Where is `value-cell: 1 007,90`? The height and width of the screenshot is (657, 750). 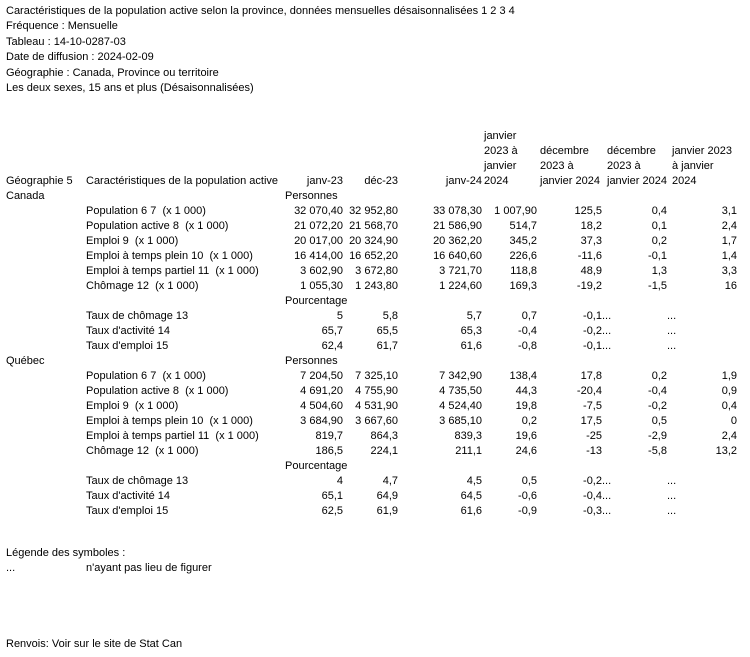
value-cell: 1 007,90 is located at coordinates (515, 211).